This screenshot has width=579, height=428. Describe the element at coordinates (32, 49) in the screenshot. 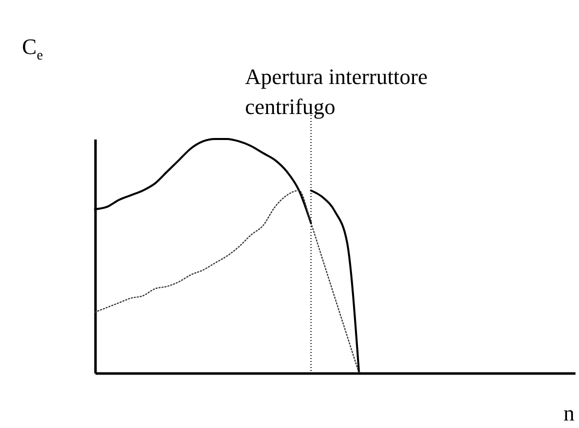

I see `y-axis-title: C$_{e}$` at that location.